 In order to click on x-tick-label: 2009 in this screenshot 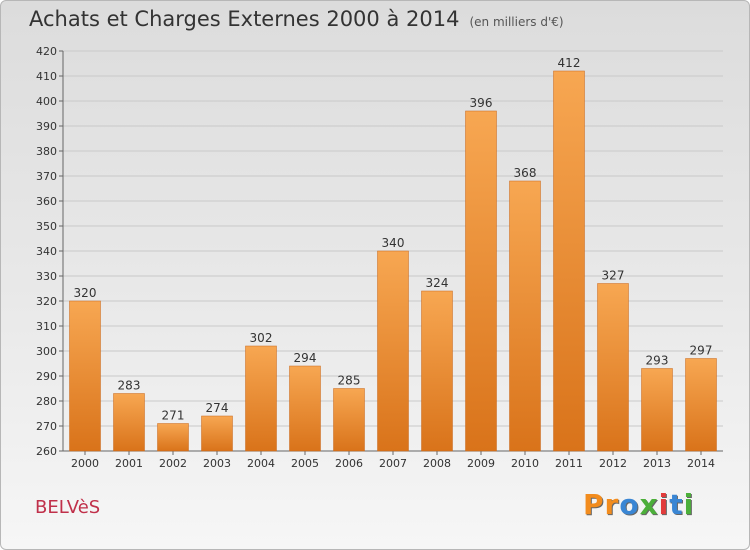, I will do `click(481, 463)`.